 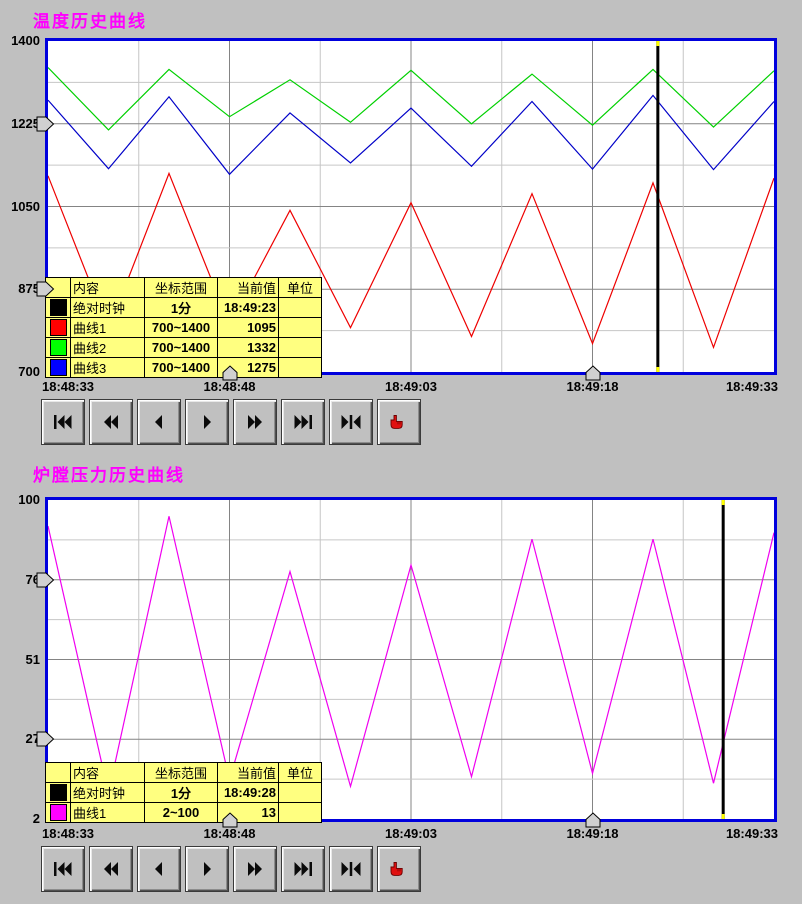 What do you see at coordinates (411, 99) in the screenshot?
I see `trend-line-曲线2` at bounding box center [411, 99].